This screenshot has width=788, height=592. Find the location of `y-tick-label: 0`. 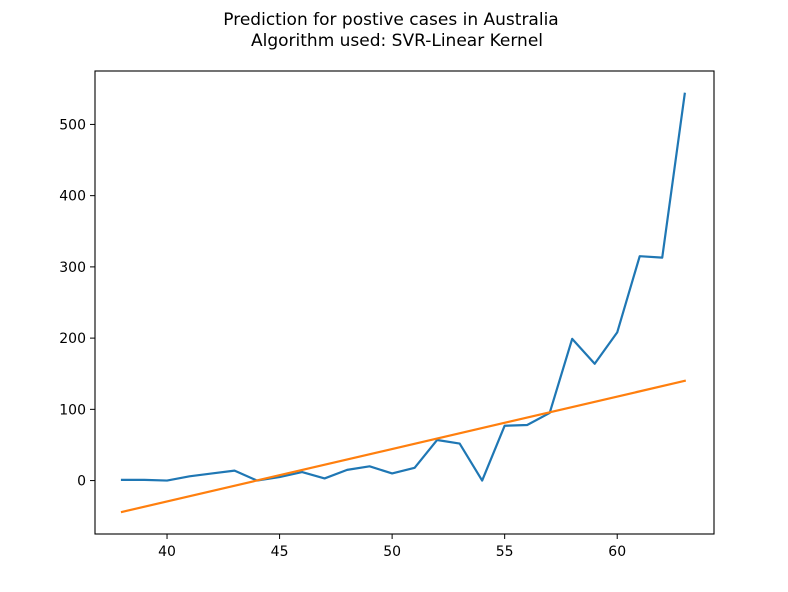

y-tick-label: 0 is located at coordinates (81, 482).